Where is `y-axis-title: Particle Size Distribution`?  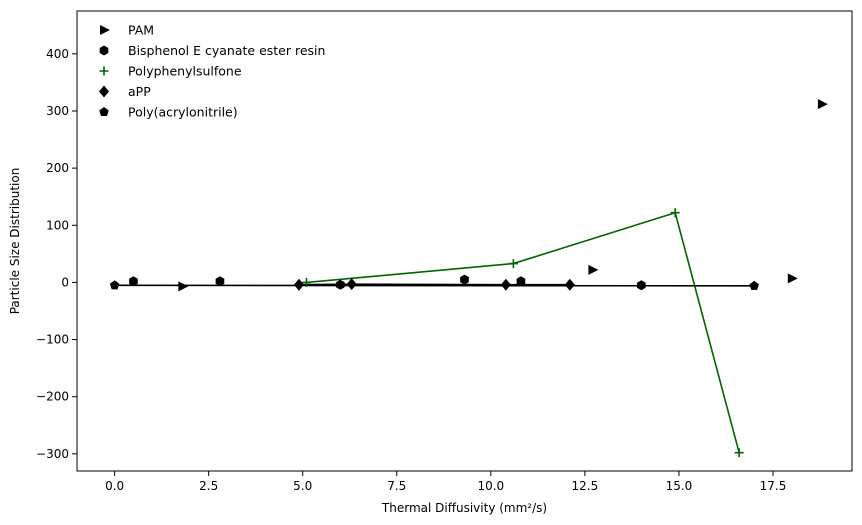
y-axis-title: Particle Size Distribution is located at coordinates (15, 241).